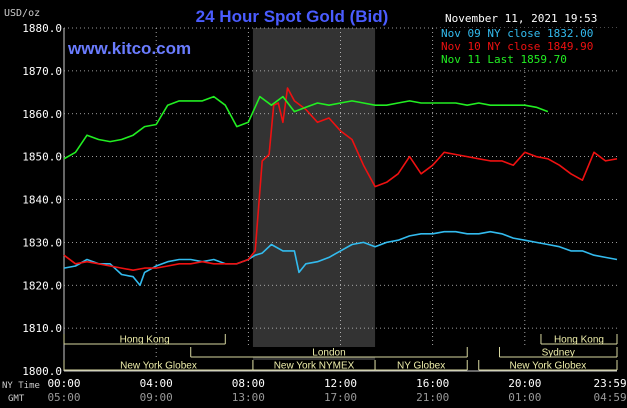 The width and height of the screenshot is (627, 408). Describe the element at coordinates (432, 397) in the screenshot. I see `x-tick-gmt: 21:00` at that location.